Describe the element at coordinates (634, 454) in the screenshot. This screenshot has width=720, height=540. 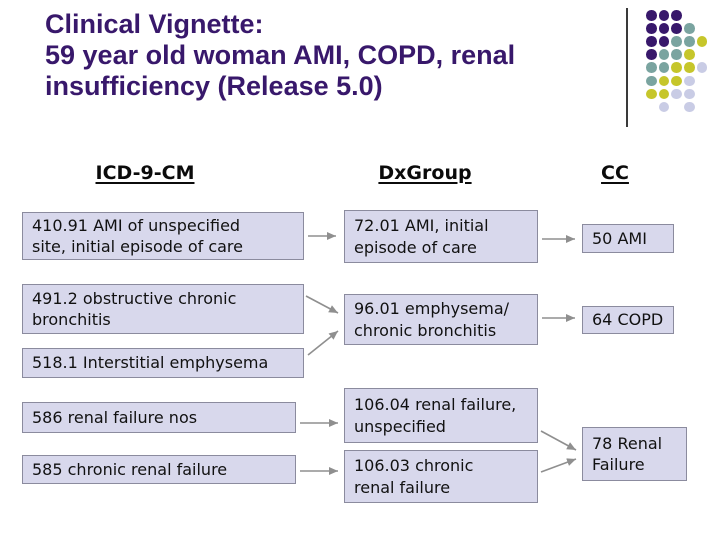
I see `cc-box-78-renal-failure: 78 Renal Failure` at that location.